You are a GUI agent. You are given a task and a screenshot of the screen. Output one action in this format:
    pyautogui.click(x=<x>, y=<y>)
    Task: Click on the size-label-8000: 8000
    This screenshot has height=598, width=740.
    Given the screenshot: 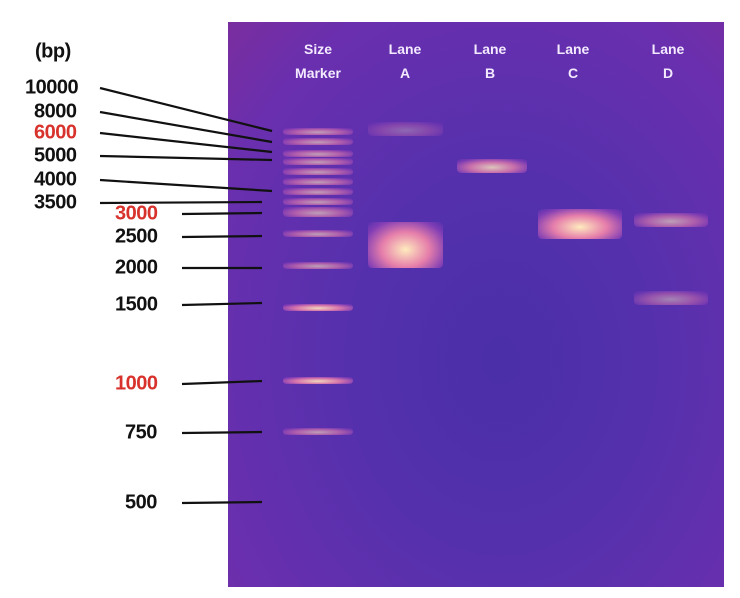 What is the action you would take?
    pyautogui.click(x=55, y=111)
    